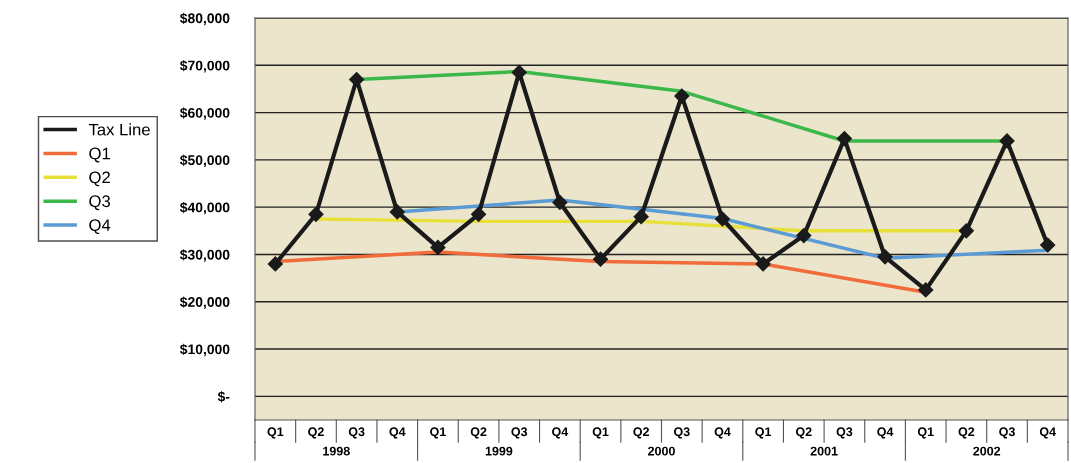  I want to click on y-tick-label: $80,000, so click(204, 19).